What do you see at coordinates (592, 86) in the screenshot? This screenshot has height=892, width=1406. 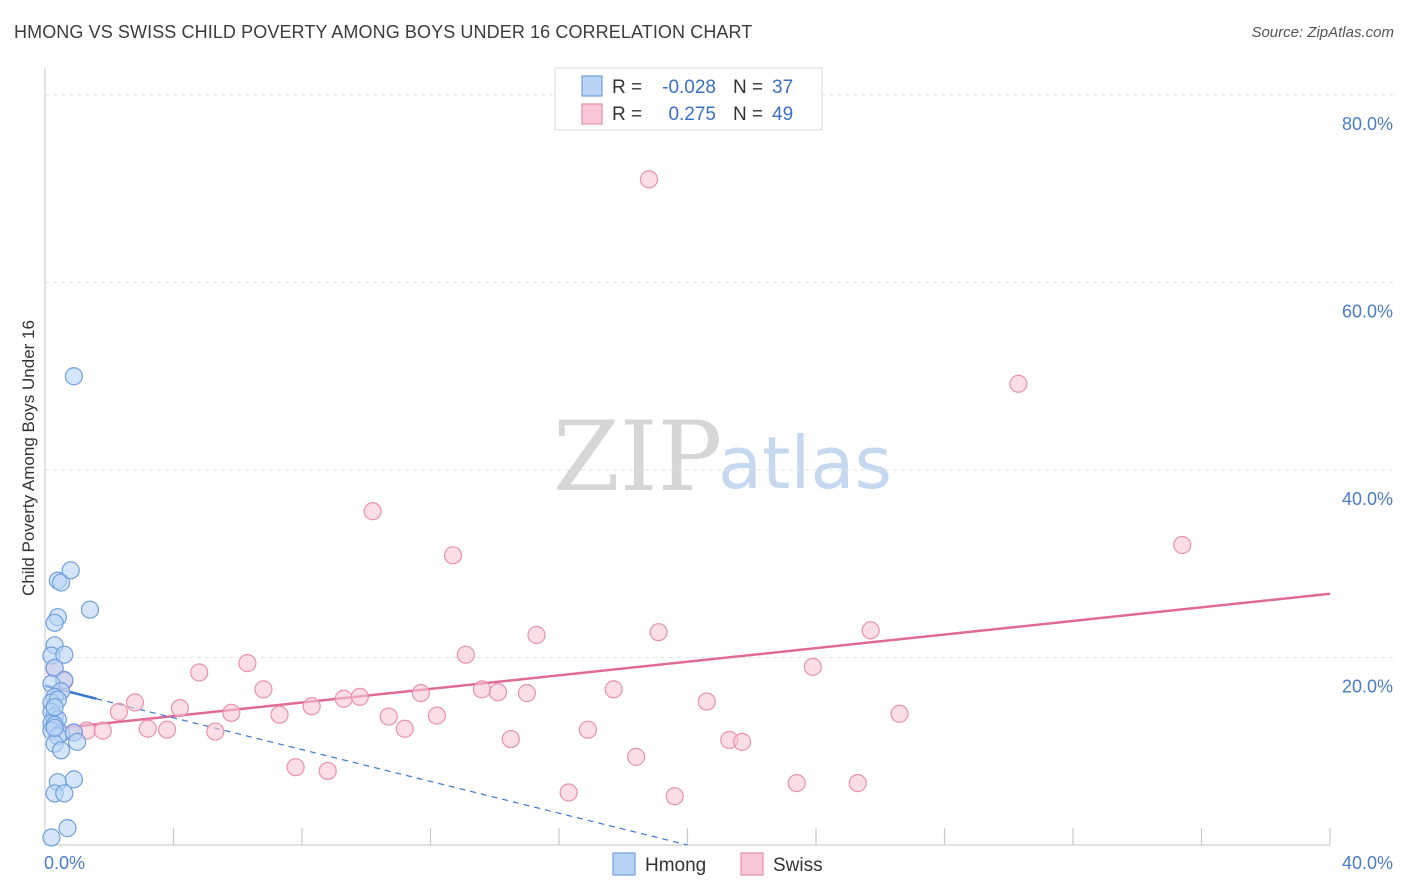 I see `legend-swatch-hmong` at bounding box center [592, 86].